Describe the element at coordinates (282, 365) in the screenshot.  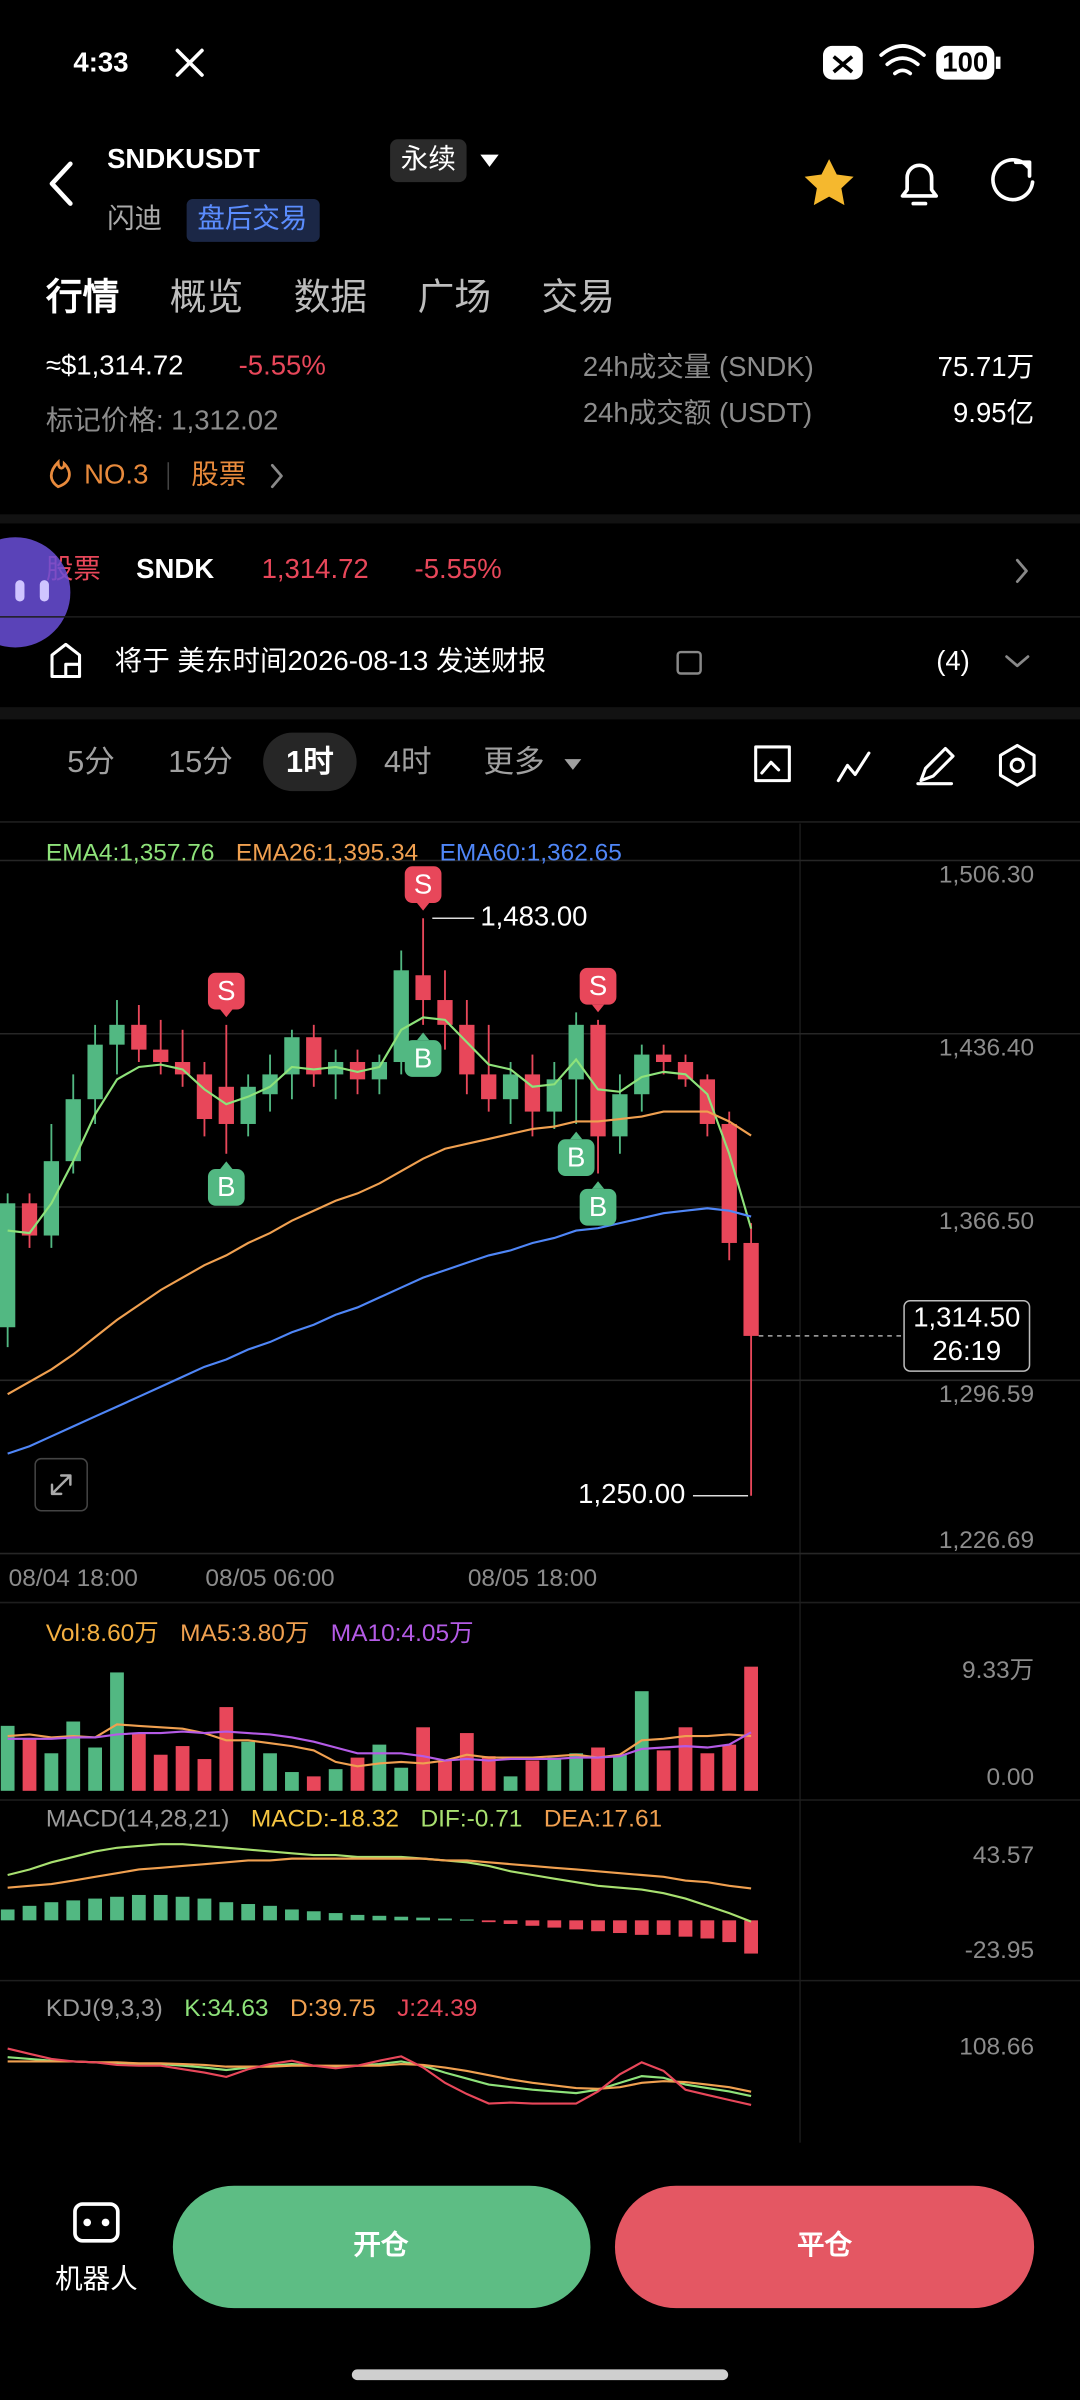
I see `change: -5.55%` at that location.